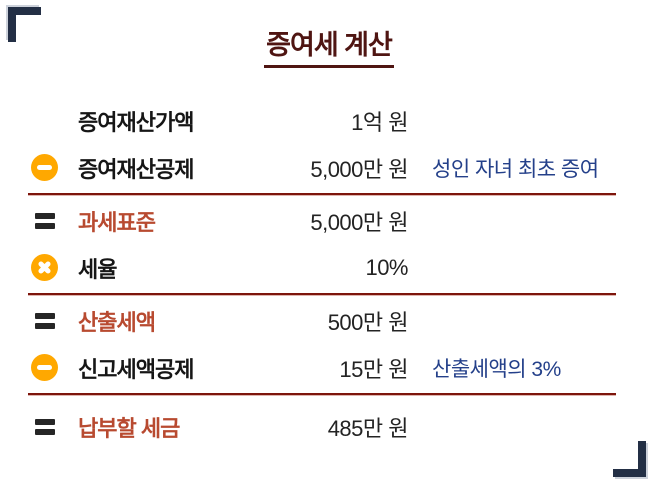  I want to click on row-gift-value: 증여재산가액 1억 원, so click(329, 120).